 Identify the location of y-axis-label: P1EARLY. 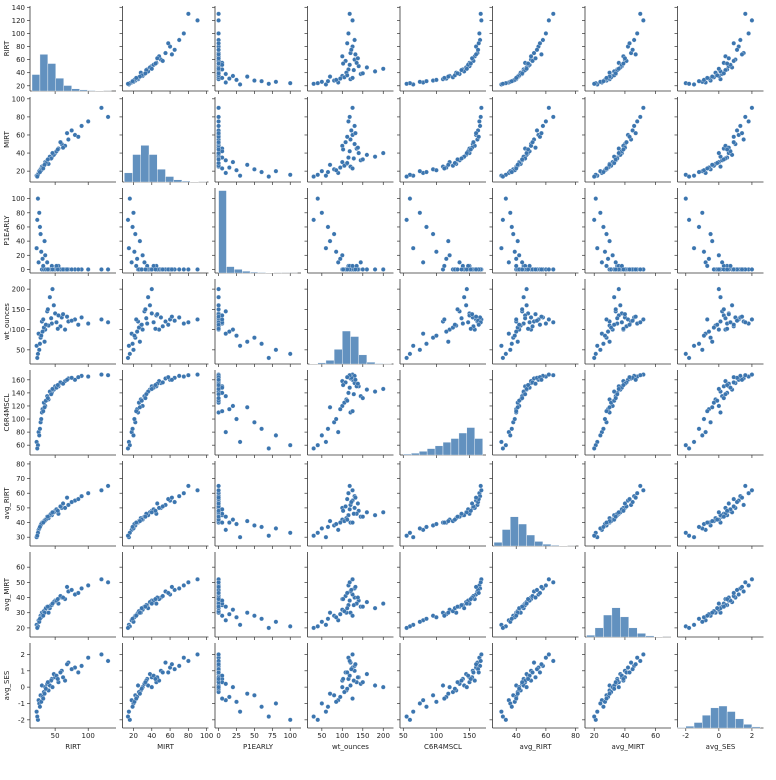
(7, 230).